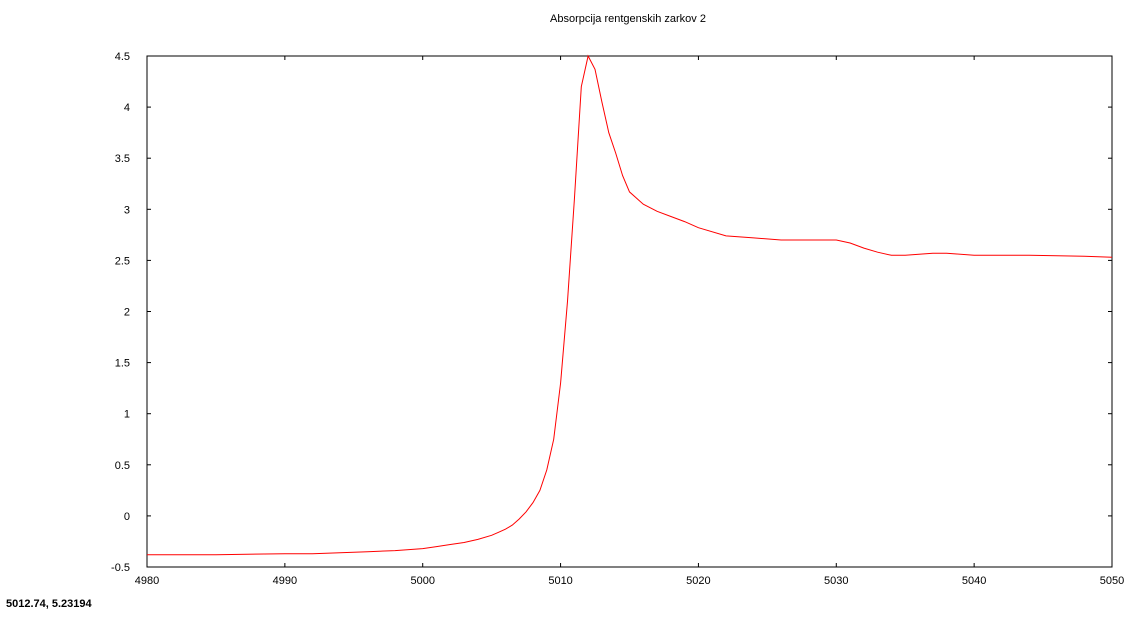  I want to click on y-tick-label: 3, so click(127, 210).